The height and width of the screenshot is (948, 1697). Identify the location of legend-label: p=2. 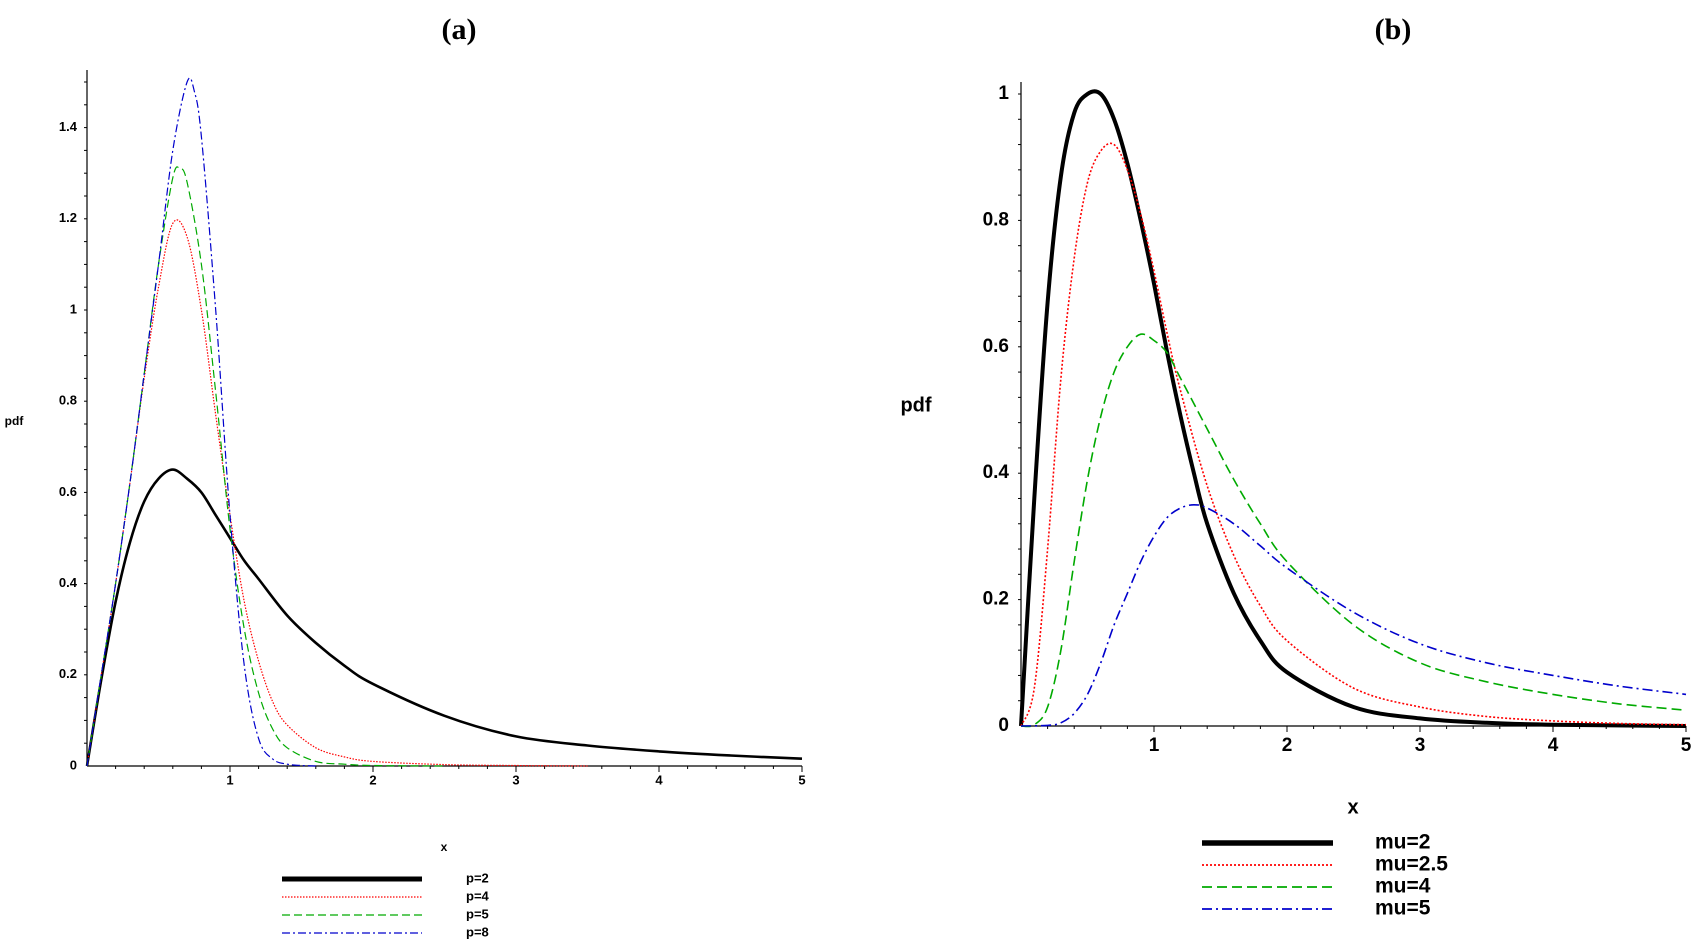
(477, 877).